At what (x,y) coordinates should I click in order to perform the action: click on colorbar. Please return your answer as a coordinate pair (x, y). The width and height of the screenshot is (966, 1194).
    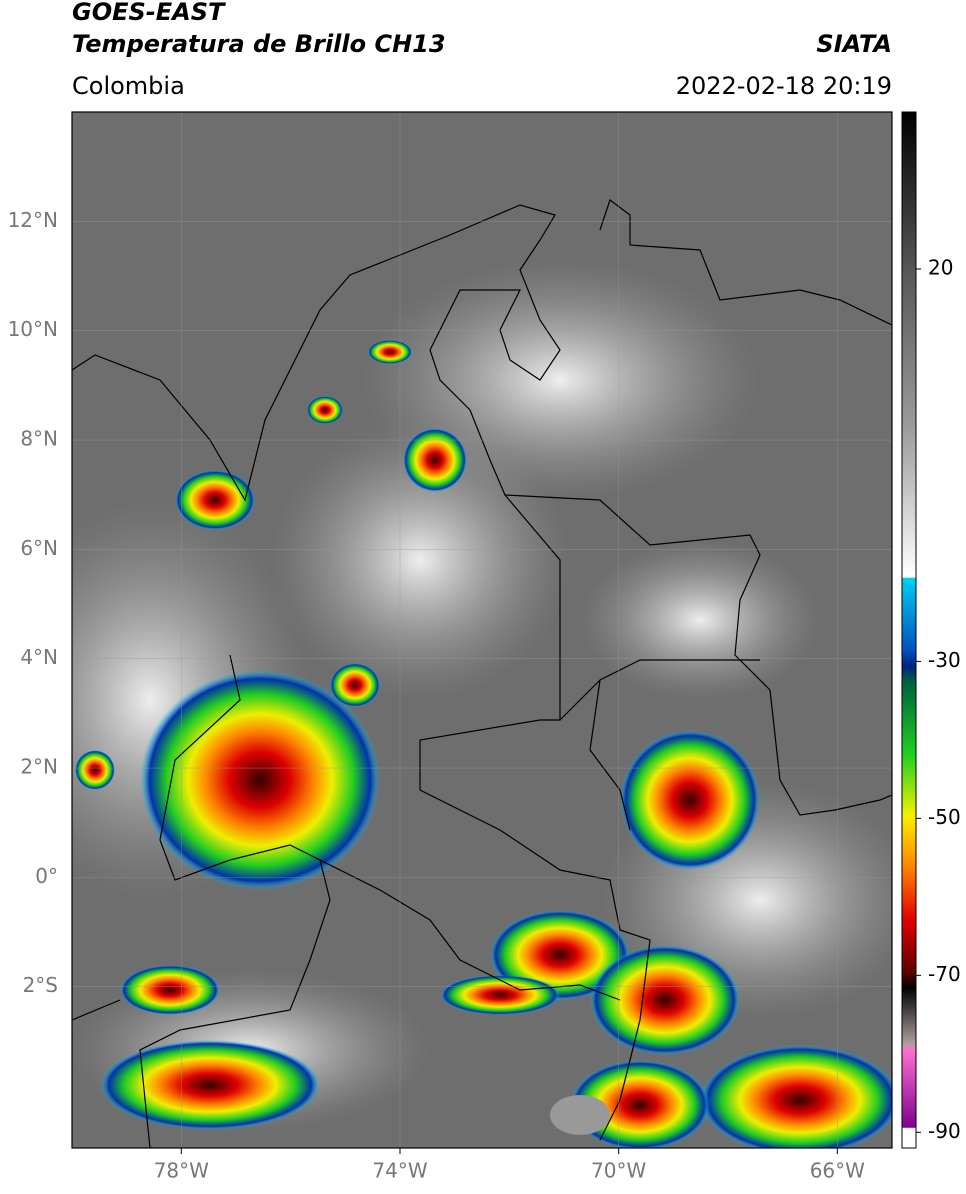
    Looking at the image, I should click on (909, 630).